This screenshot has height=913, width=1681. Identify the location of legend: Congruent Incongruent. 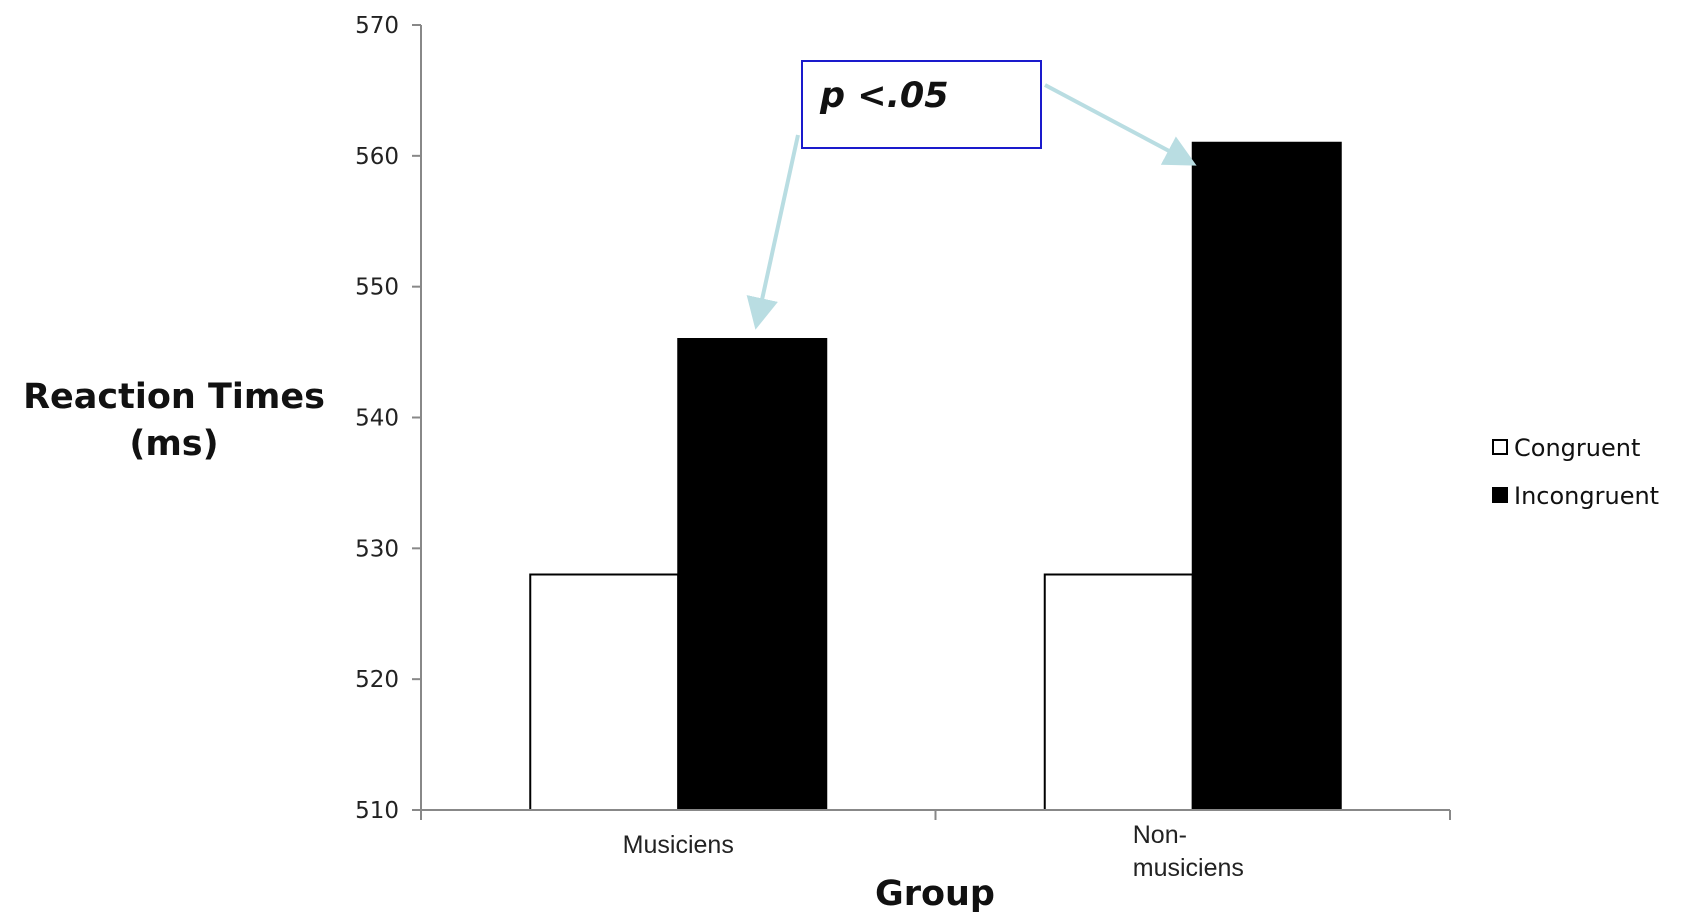
(1575, 472).